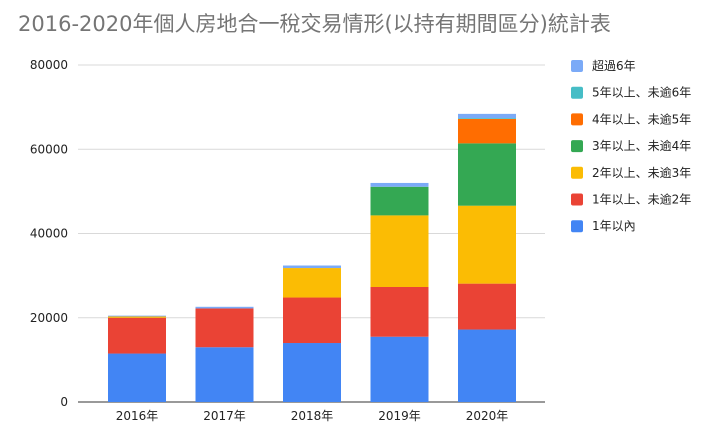 The height and width of the screenshot is (433, 720). I want to click on y-tick-label: 60000, so click(49, 149).